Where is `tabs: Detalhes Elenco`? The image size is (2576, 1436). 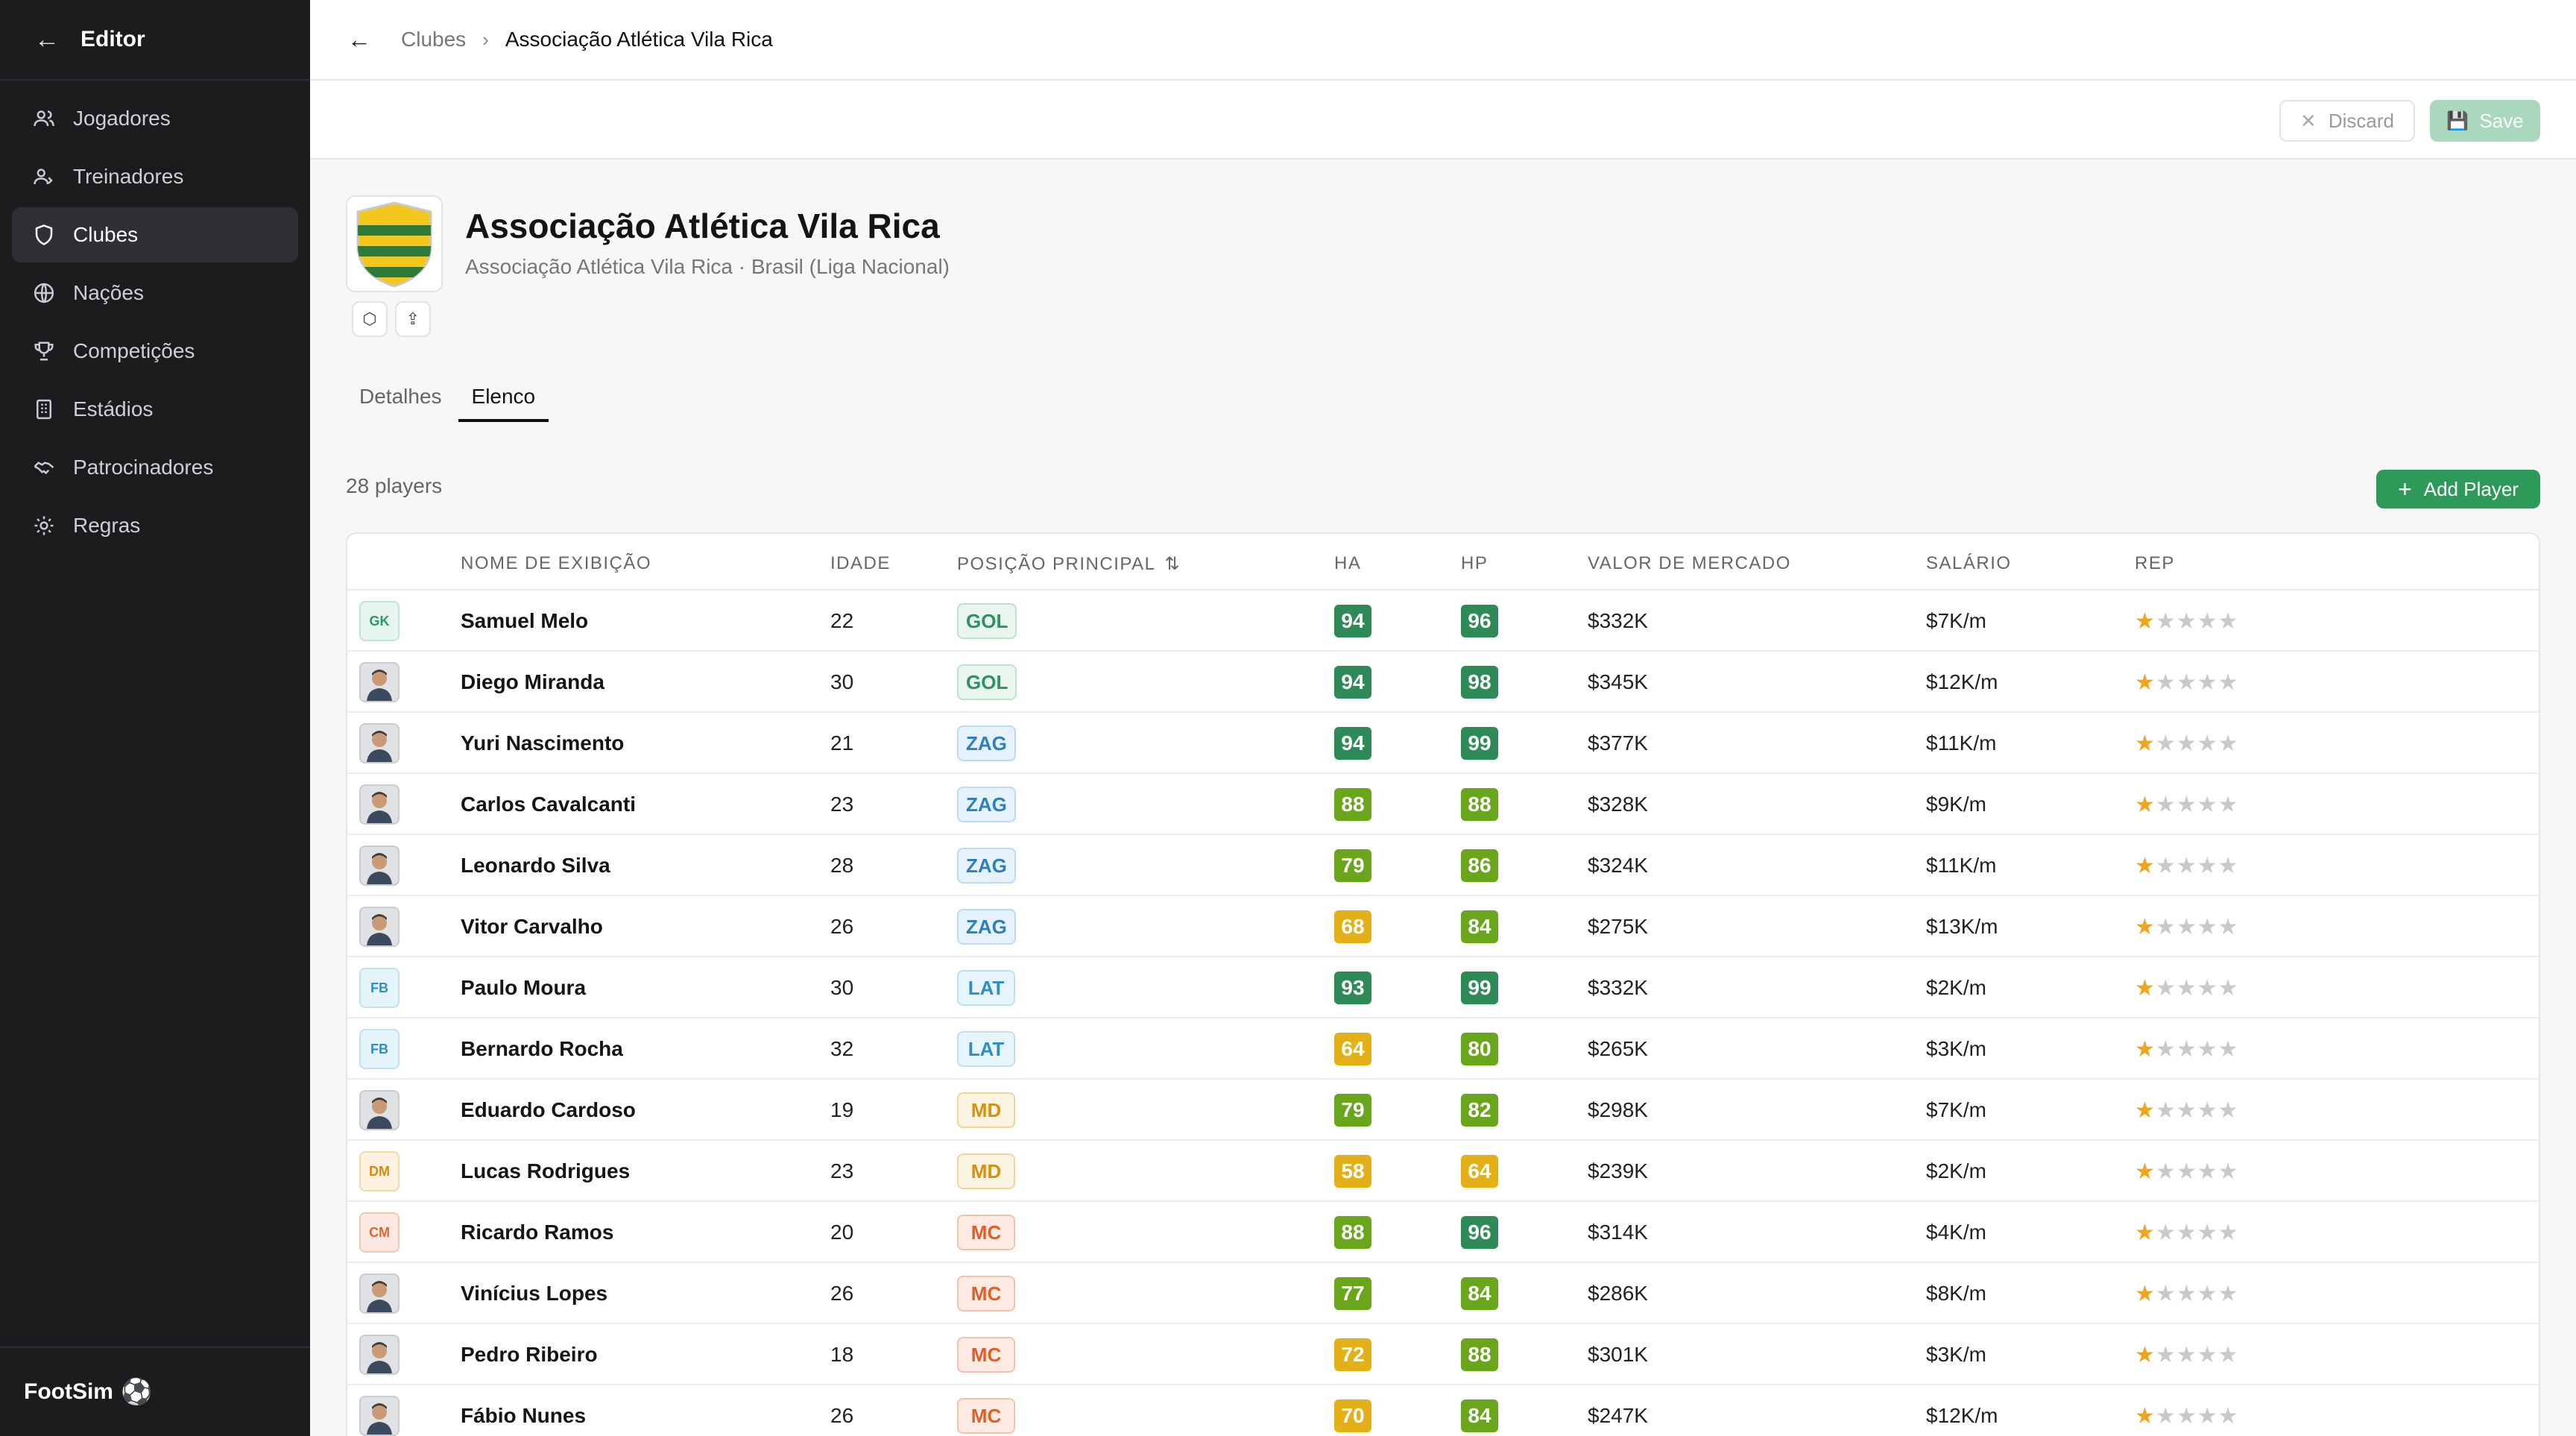 tabs: Detalhes Elenco is located at coordinates (449, 401).